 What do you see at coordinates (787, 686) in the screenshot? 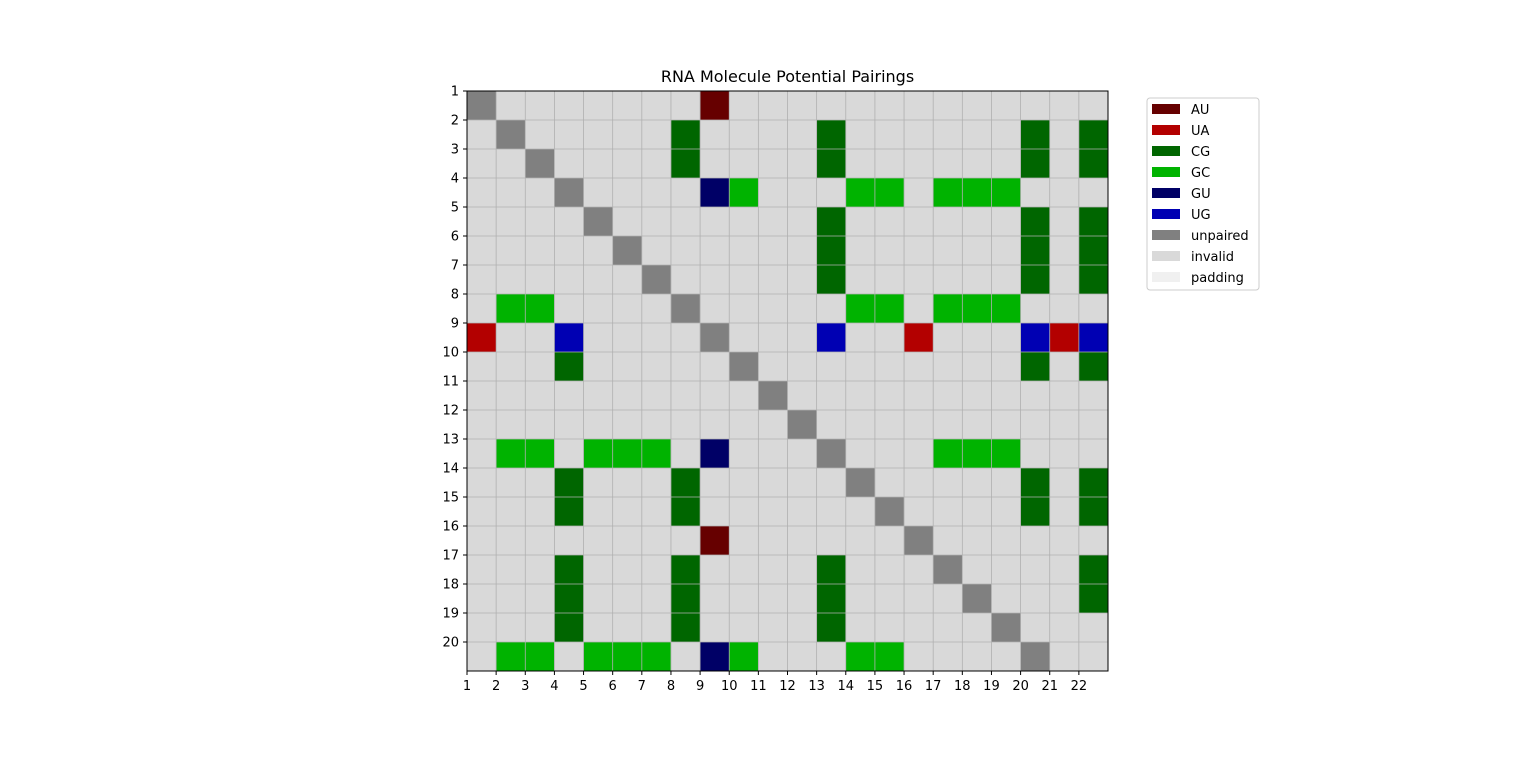
I see `x-tick-label: 12` at bounding box center [787, 686].